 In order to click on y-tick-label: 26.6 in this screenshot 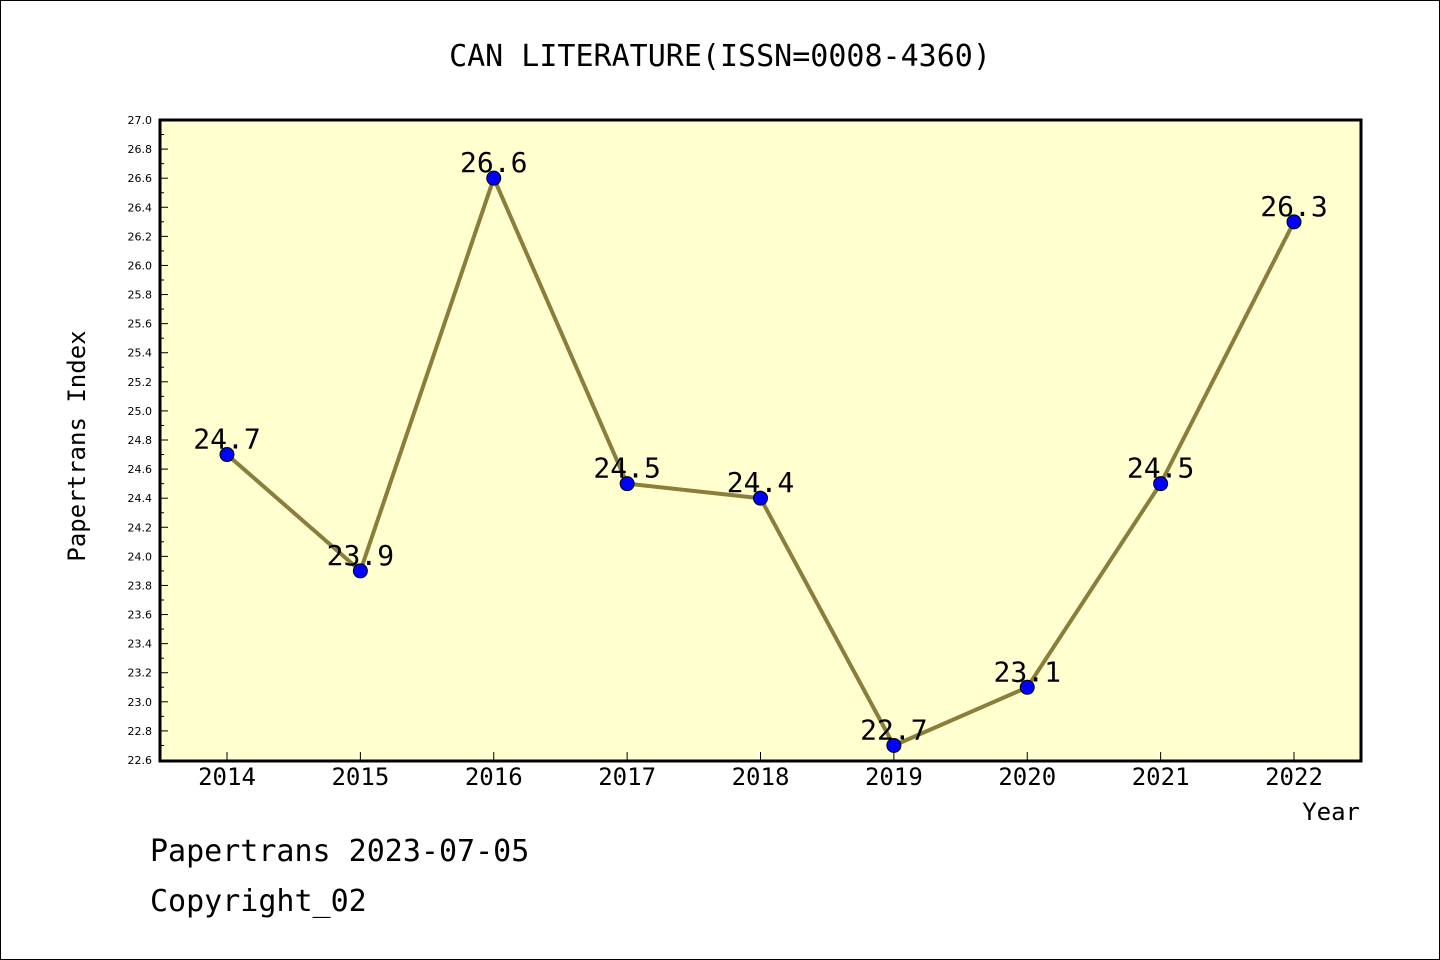, I will do `click(140, 178)`.